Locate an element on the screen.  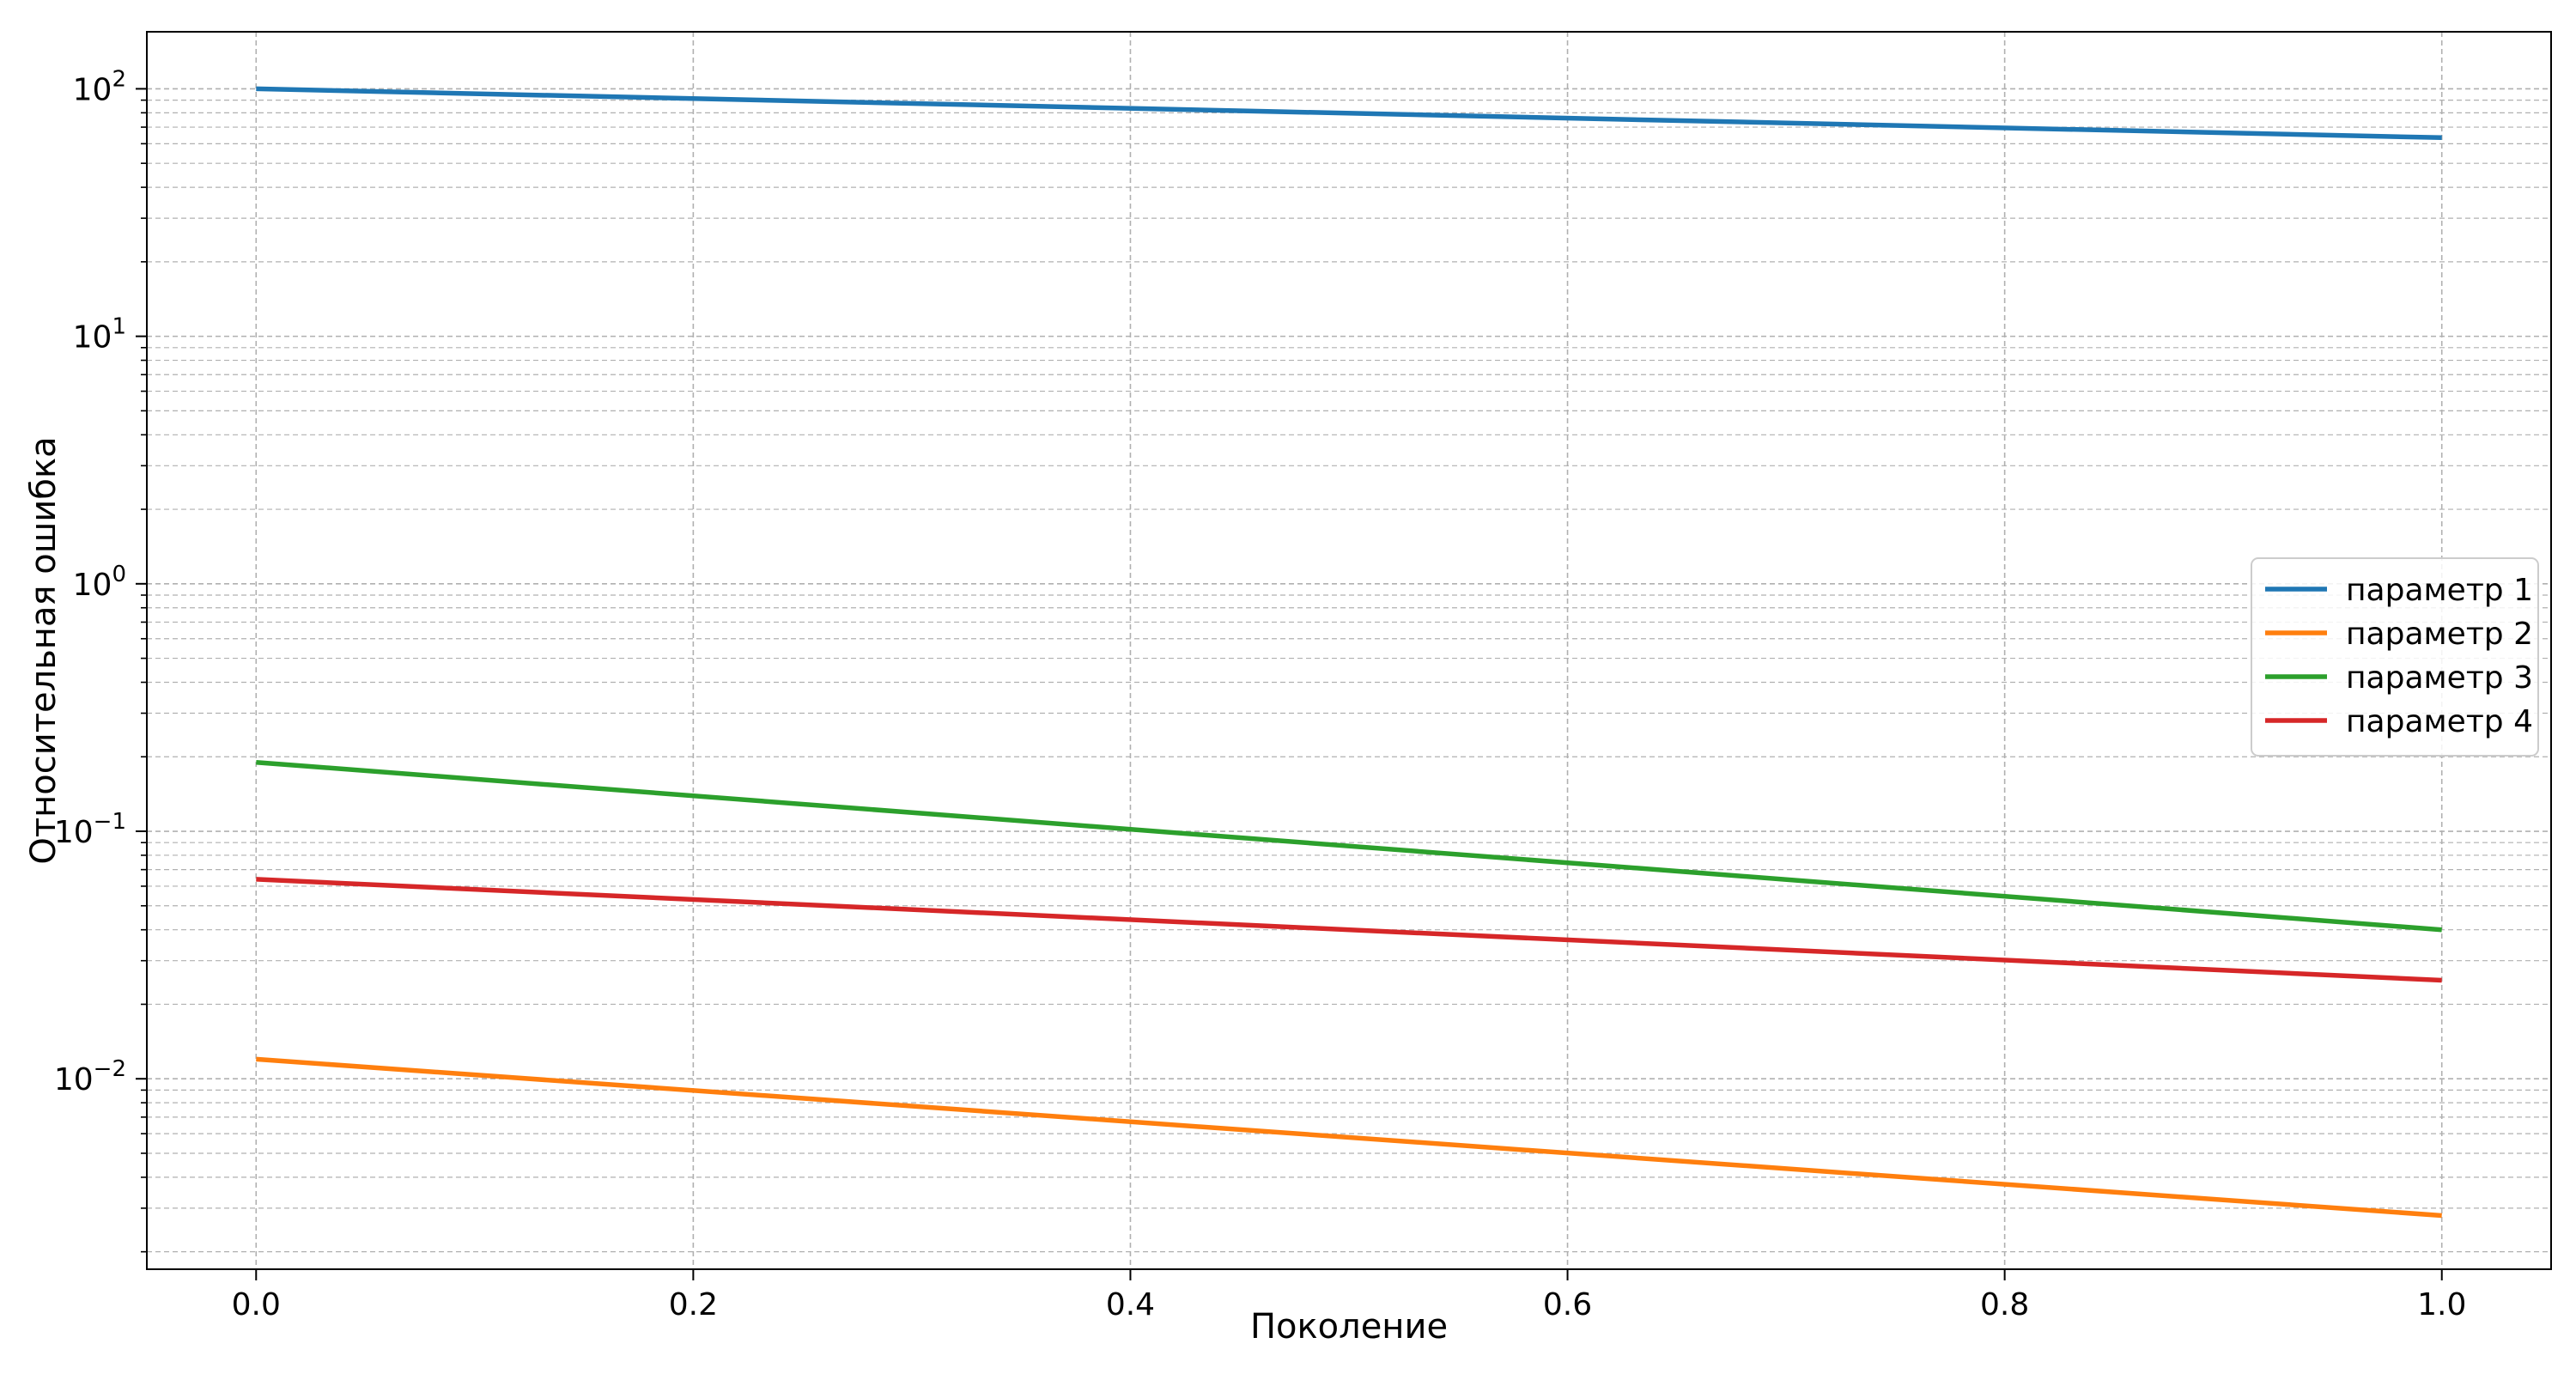
legend: параметр 1 параметр 2 параметр 3 параметр 4 is located at coordinates (2395, 657).